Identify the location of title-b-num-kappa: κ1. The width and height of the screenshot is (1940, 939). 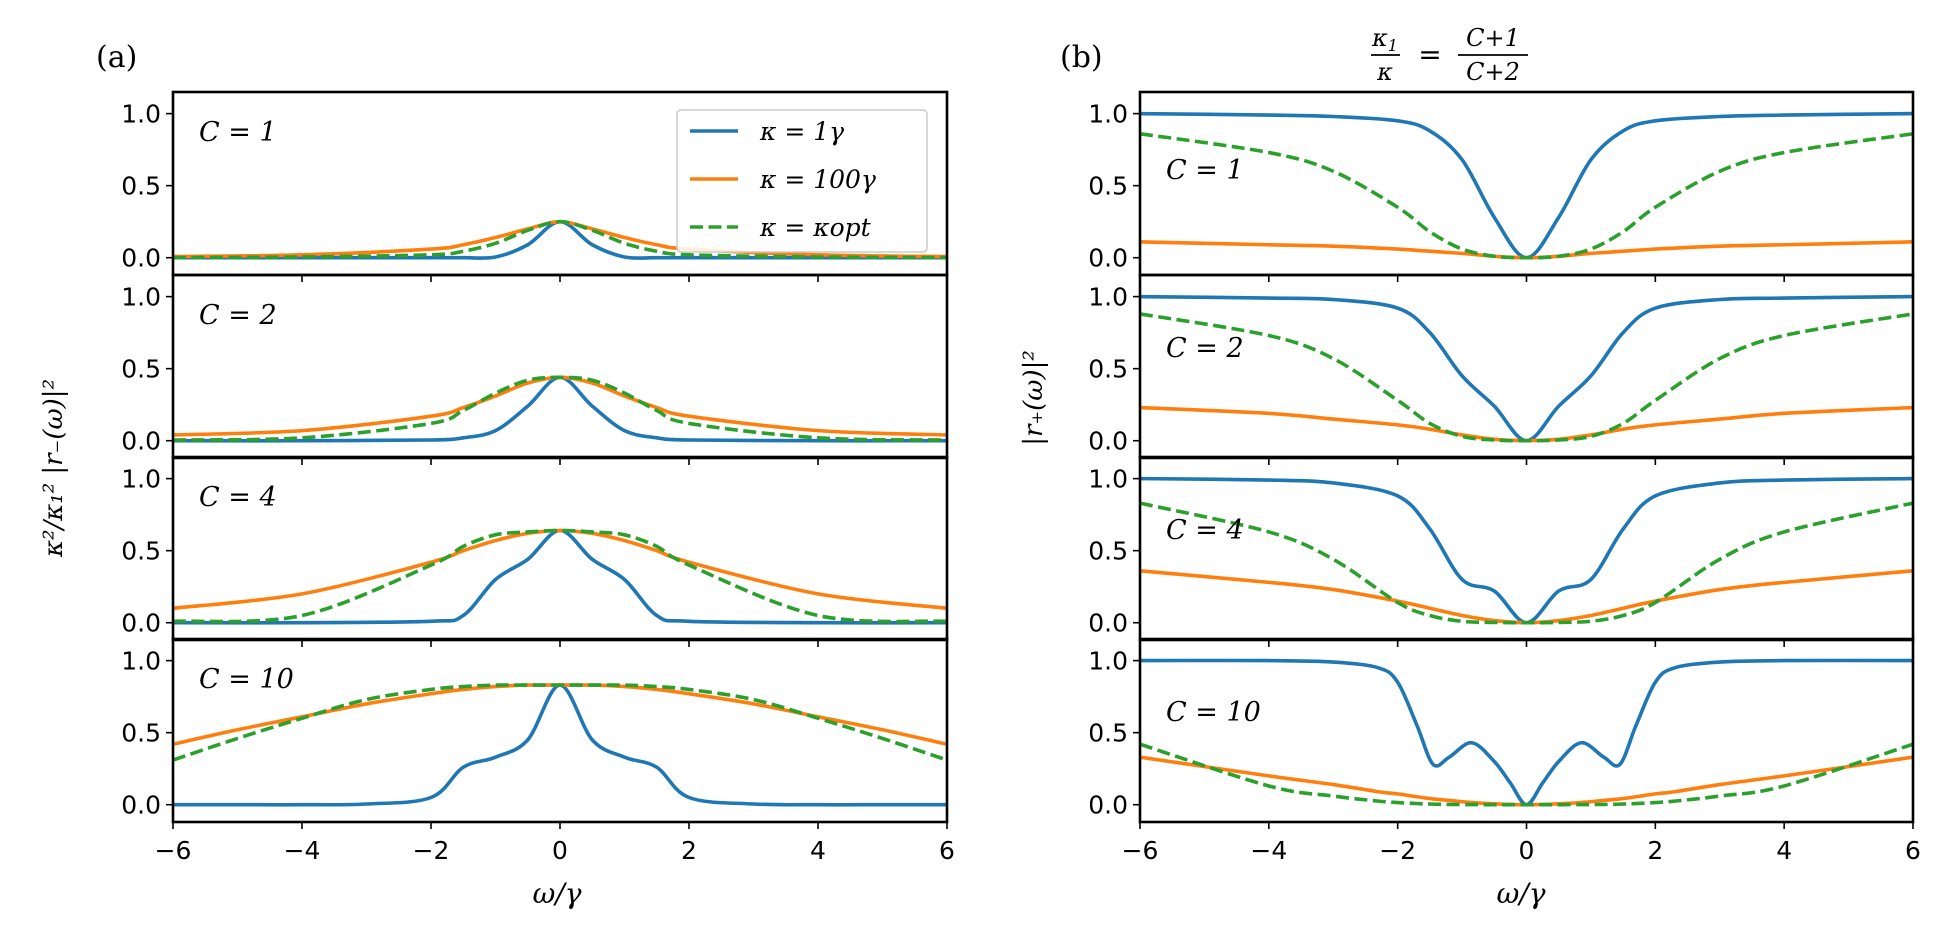
(1384, 39).